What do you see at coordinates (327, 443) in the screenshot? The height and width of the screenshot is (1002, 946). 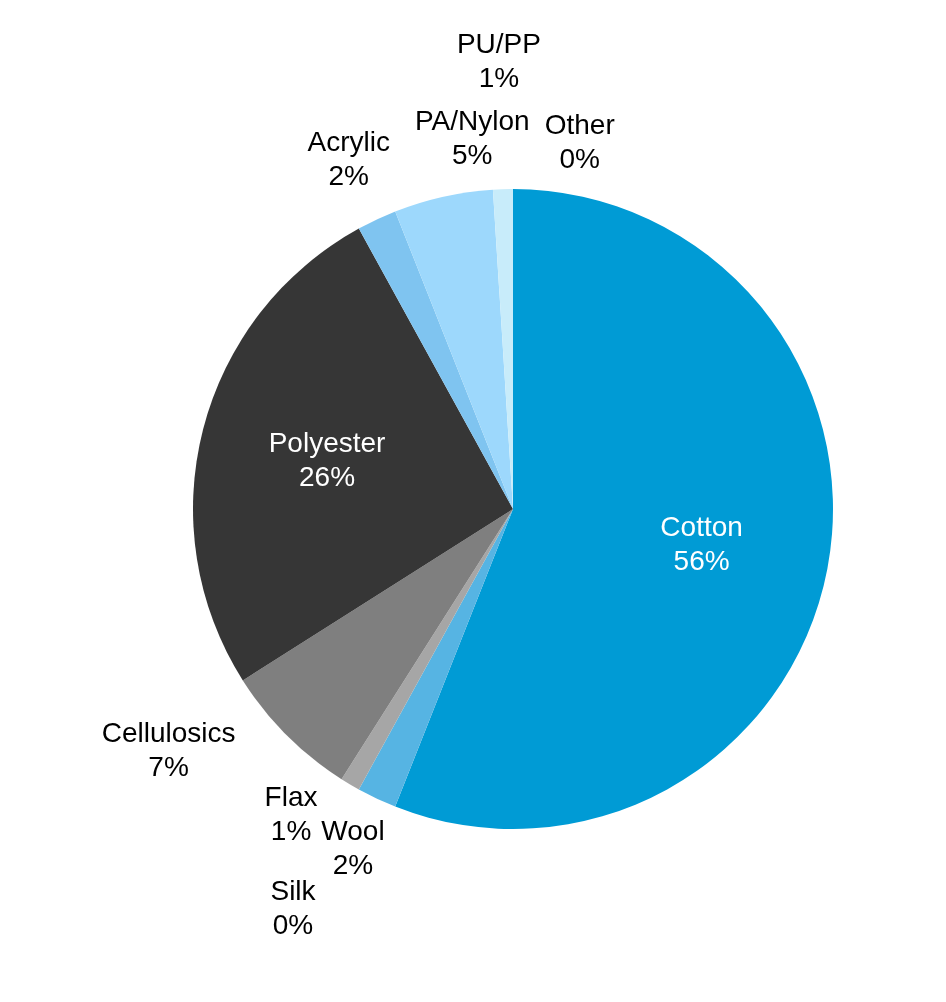 I see `slice-label: Polyester` at bounding box center [327, 443].